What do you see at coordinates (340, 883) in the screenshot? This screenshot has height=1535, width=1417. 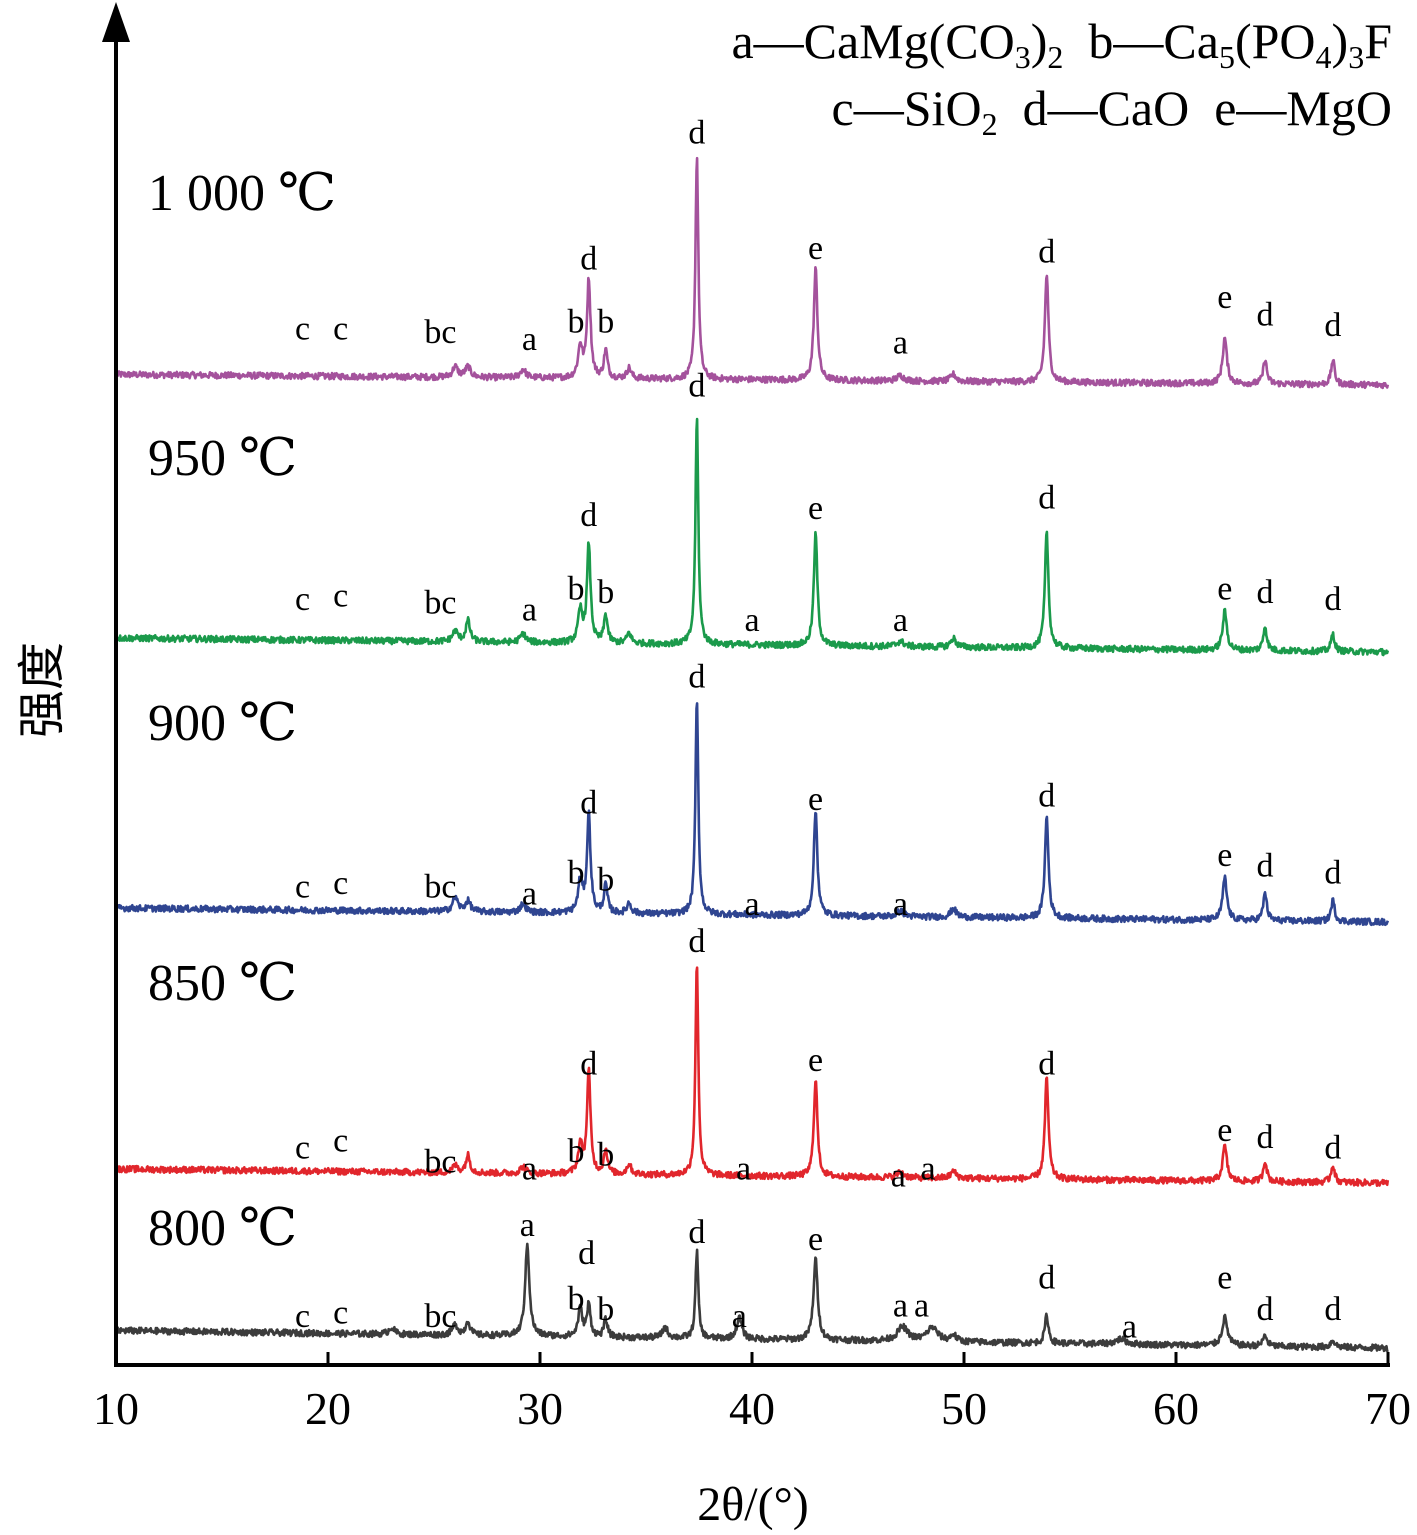 I see `peak-label-2-1: c` at bounding box center [340, 883].